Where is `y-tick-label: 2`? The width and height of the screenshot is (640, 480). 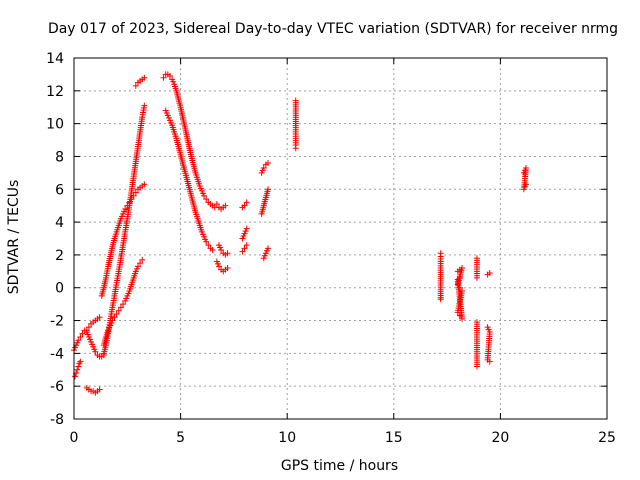 y-tick-label: 2 is located at coordinates (59, 256).